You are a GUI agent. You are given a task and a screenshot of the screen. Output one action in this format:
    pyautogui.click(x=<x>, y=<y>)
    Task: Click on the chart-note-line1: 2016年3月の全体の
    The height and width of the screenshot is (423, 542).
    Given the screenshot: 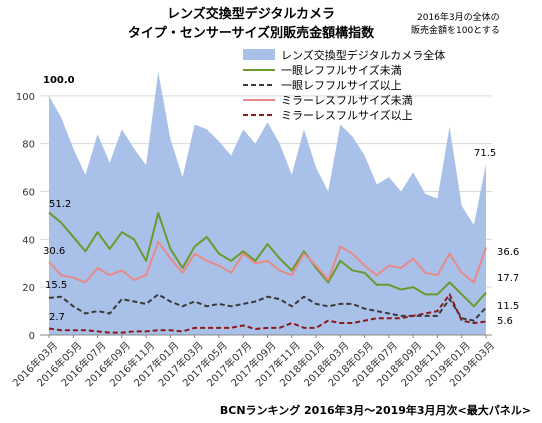 What is the action you would take?
    pyautogui.click(x=458, y=17)
    